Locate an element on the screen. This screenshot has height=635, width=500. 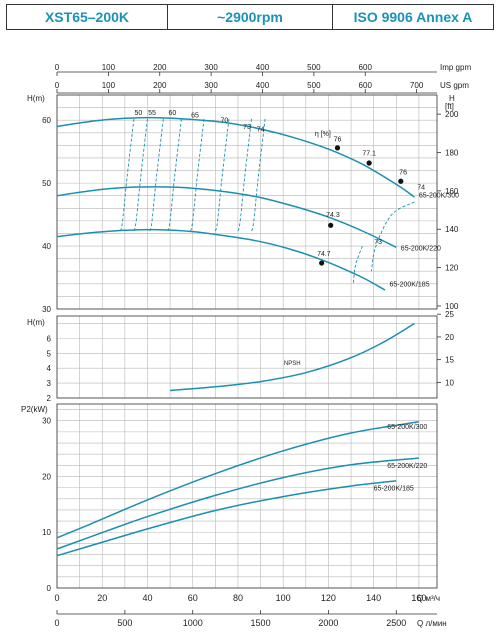
test-standard: ISO 9906 Annex A is located at coordinates (413, 17).